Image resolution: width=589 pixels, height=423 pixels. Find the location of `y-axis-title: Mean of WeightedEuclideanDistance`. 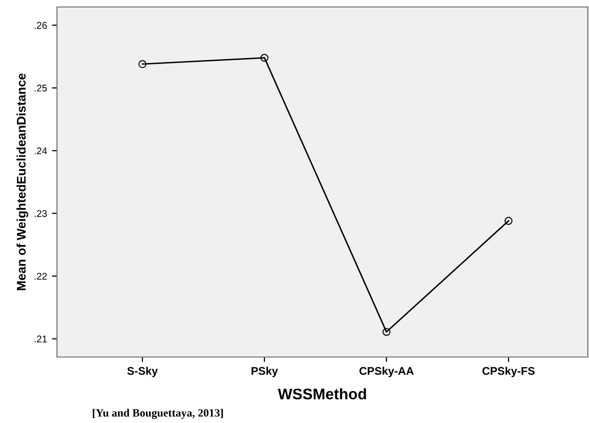

y-axis-title: Mean of WeightedEuclideanDistance is located at coordinates (22, 181).